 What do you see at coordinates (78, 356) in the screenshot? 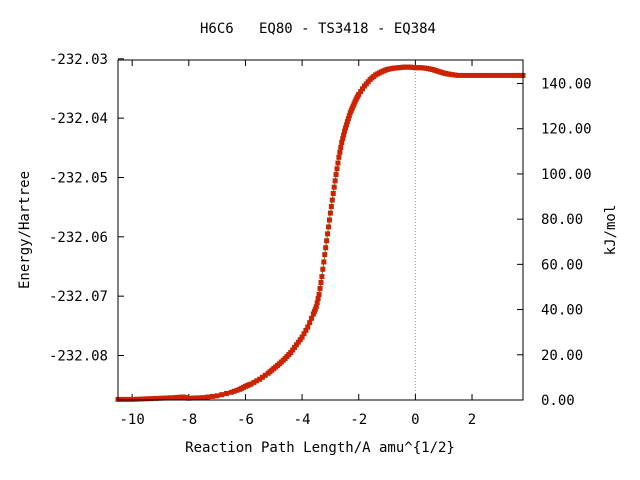
I see `y-tick-label: -232.08` at bounding box center [78, 356].